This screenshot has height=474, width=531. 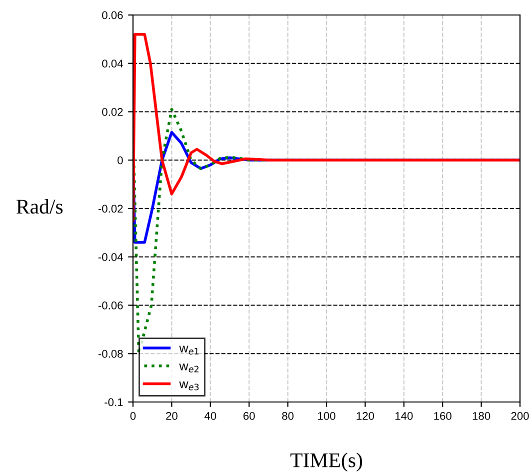 What do you see at coordinates (189, 350) in the screenshot?
I see `legend-label: w$_{e1}$` at bounding box center [189, 350].